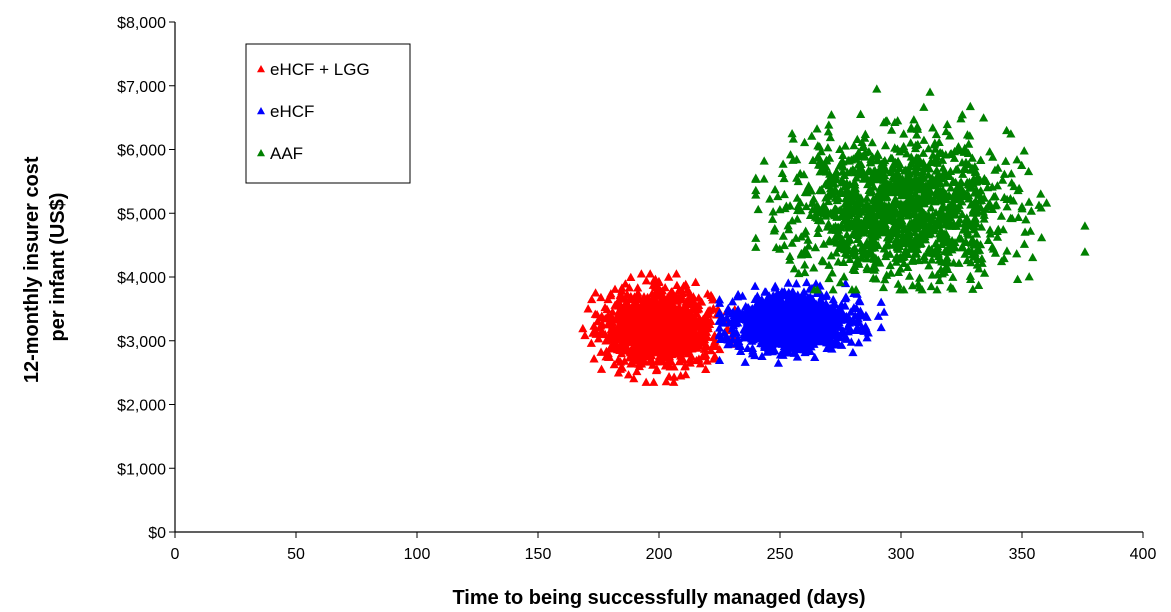 The image size is (1171, 612). What do you see at coordinates (659, 554) in the screenshot?
I see `x-tick-label: 200` at bounding box center [659, 554].